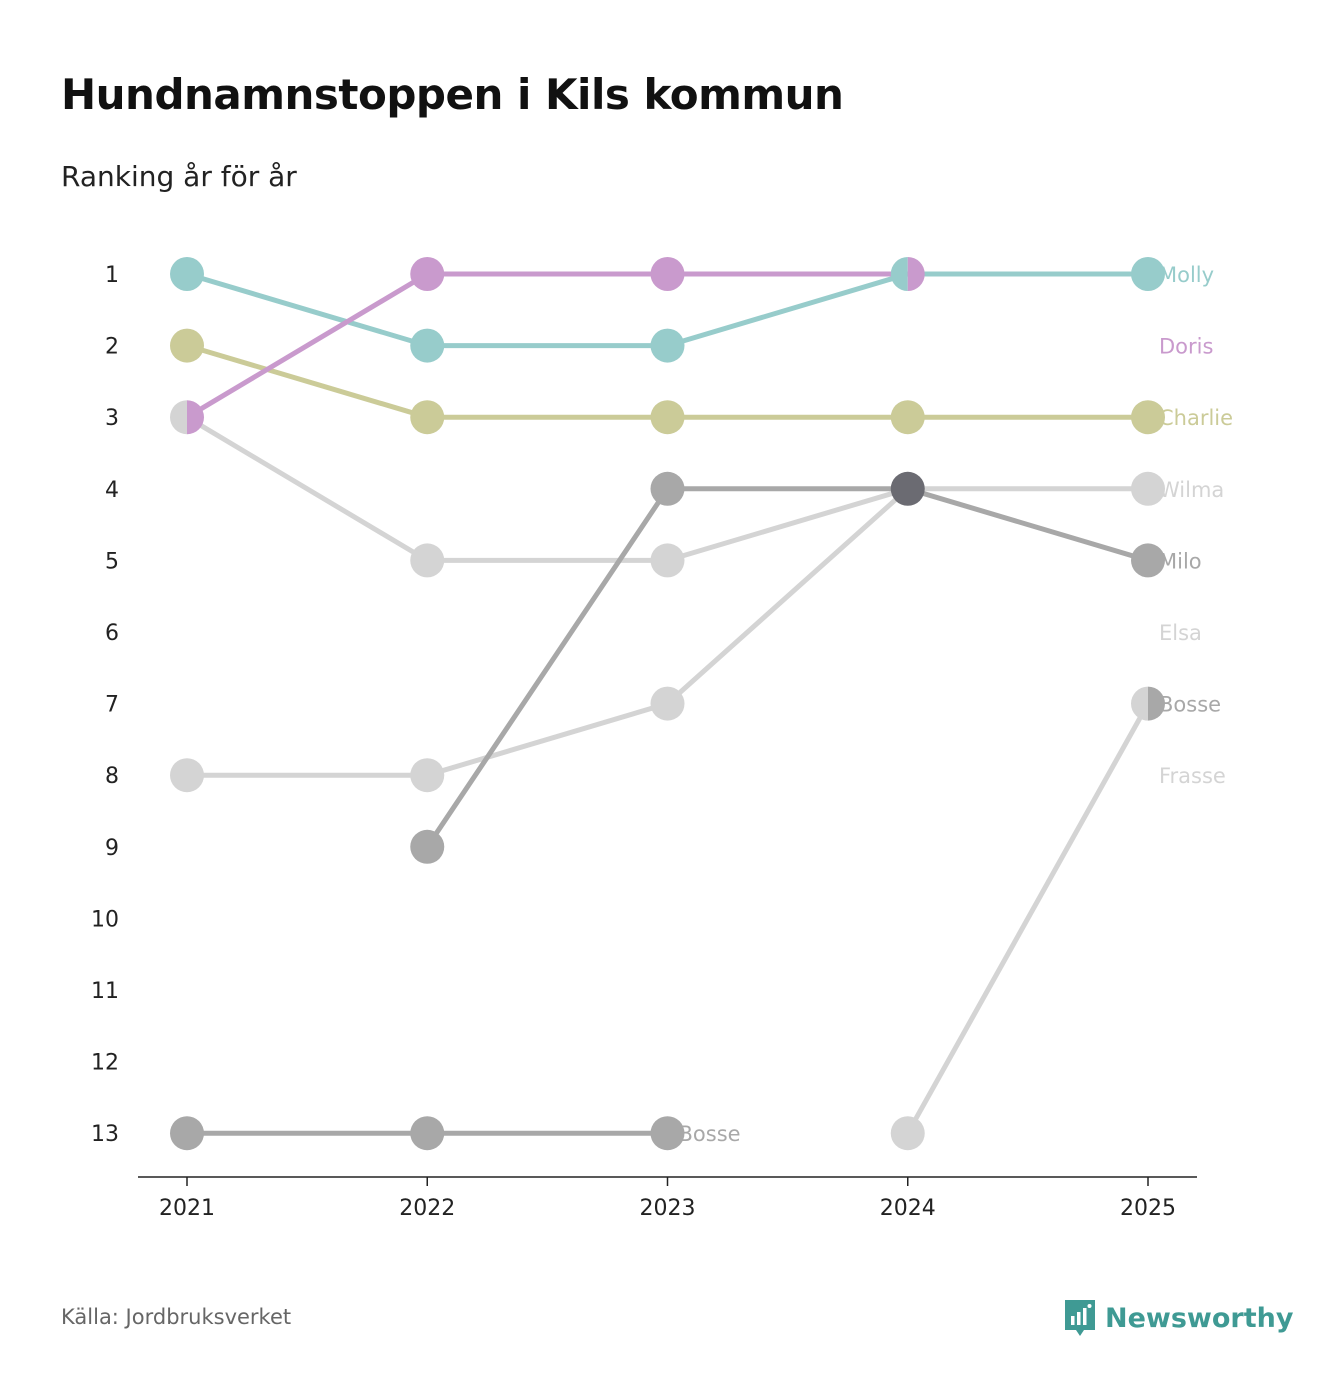 This screenshot has width=1333, height=1400. I want to click on chart-subtitle: Ranking år för år, so click(179, 176).